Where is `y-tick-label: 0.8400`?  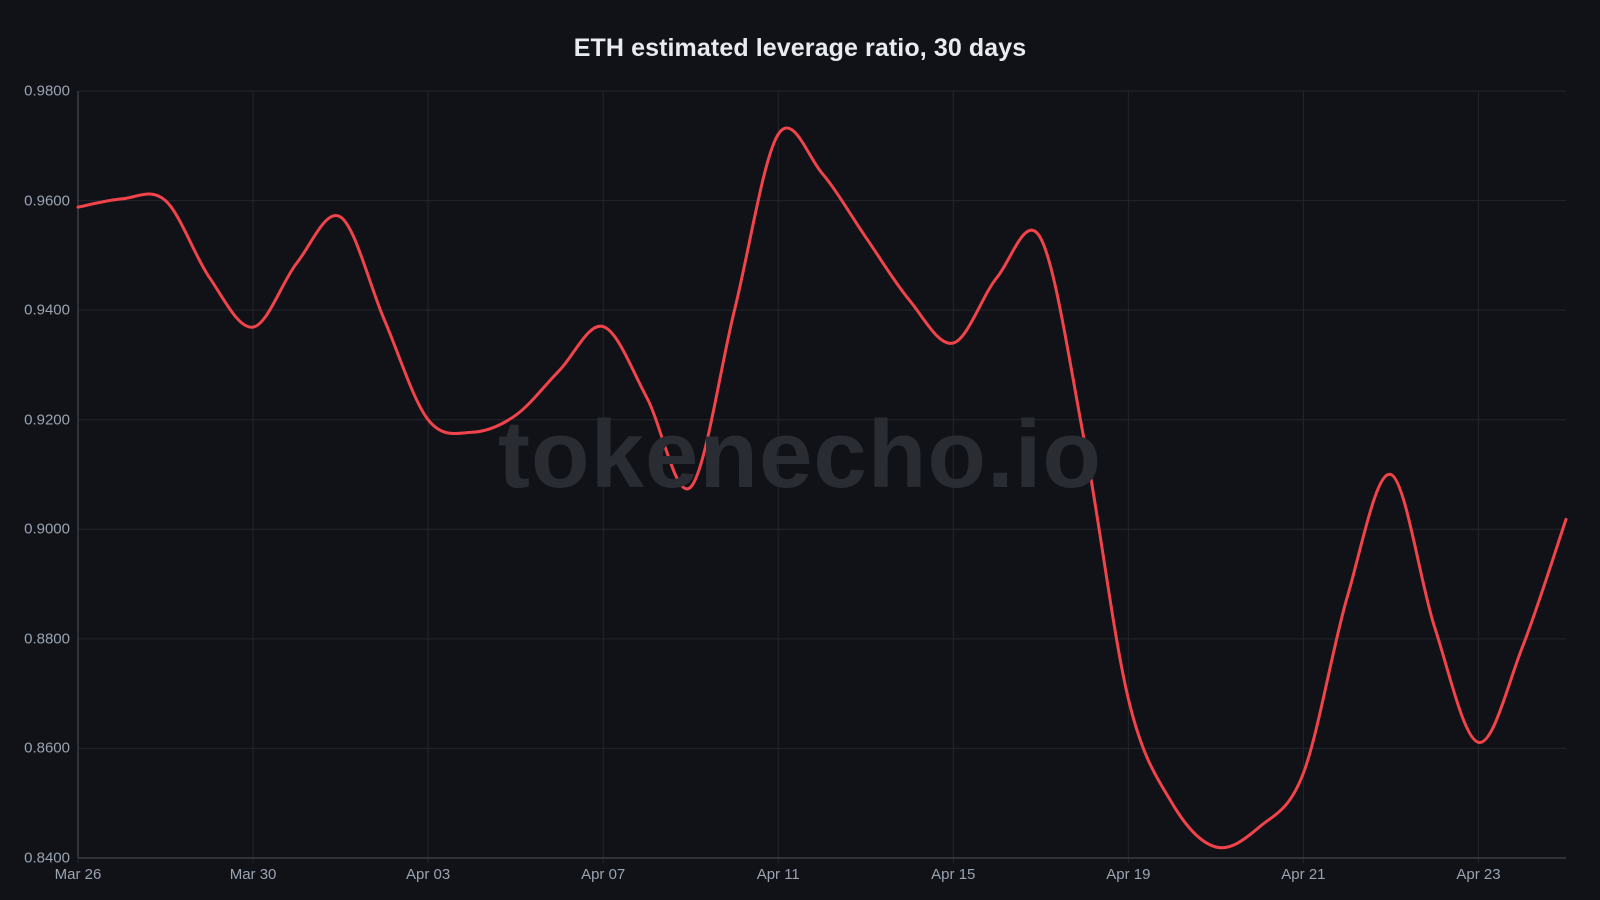 y-tick-label: 0.8400 is located at coordinates (47, 858).